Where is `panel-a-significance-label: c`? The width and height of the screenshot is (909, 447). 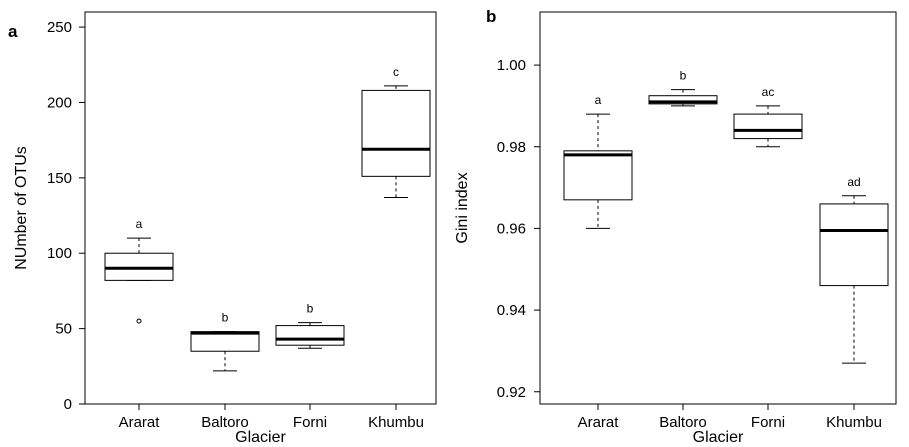
panel-a-significance-label: c is located at coordinates (396, 72).